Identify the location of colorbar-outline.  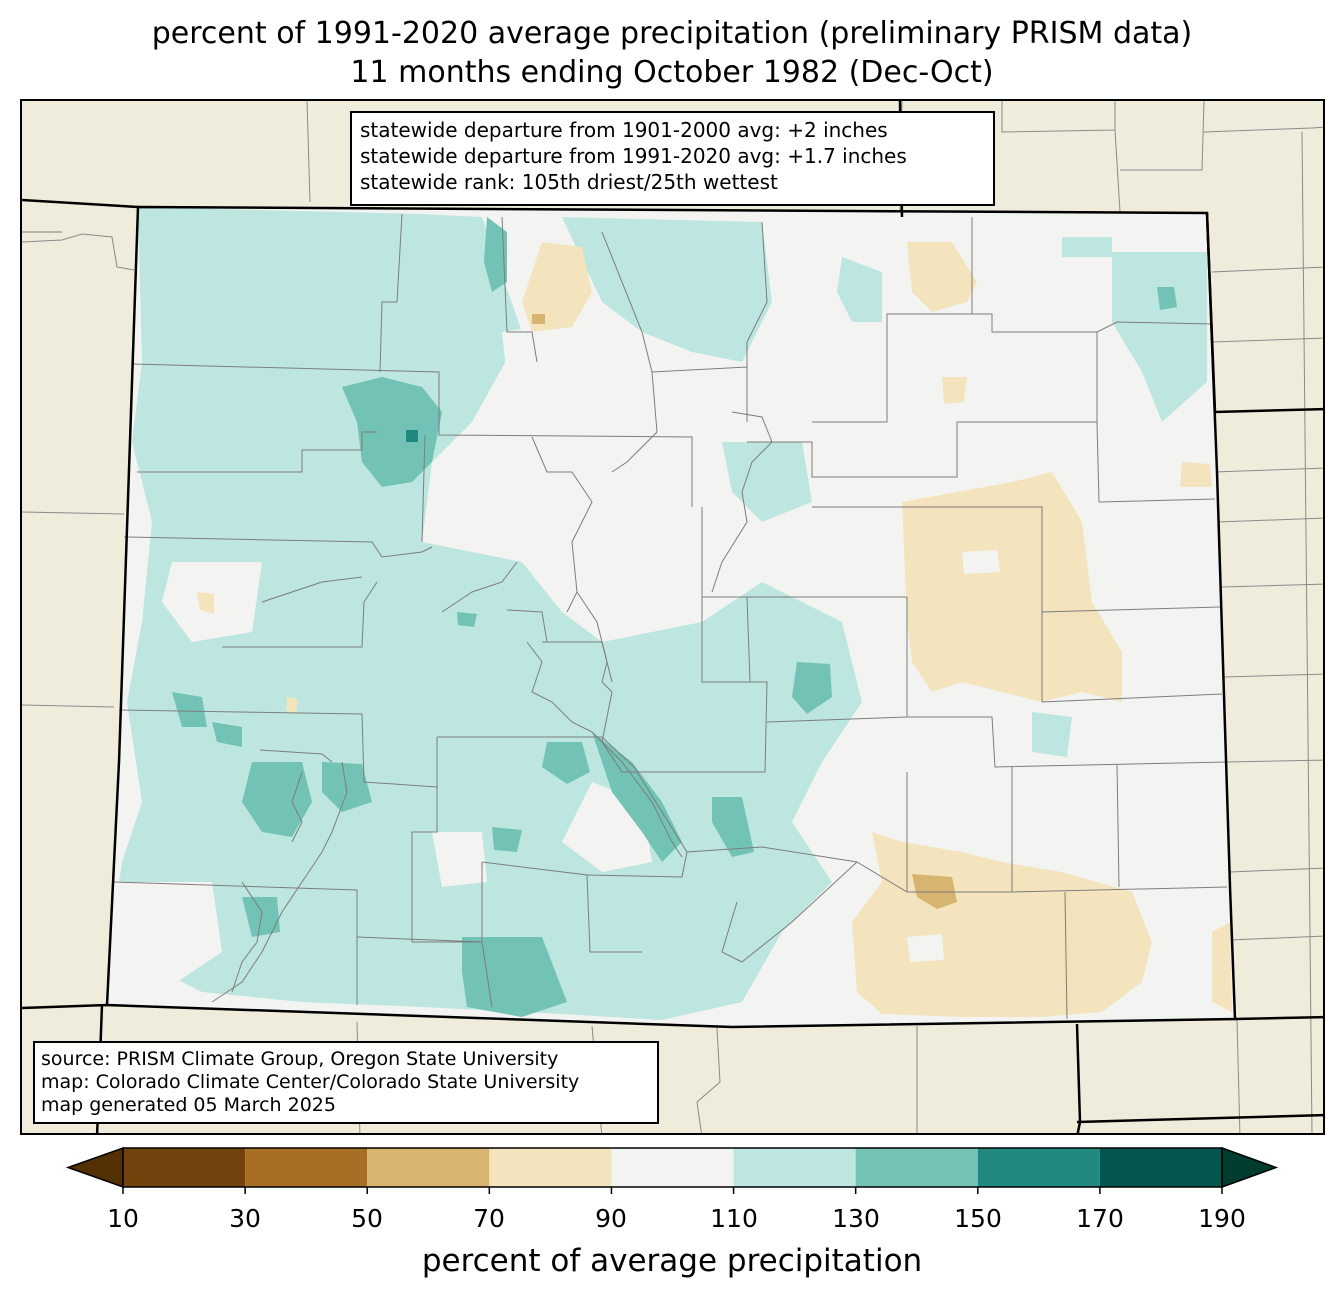
(672, 1167).